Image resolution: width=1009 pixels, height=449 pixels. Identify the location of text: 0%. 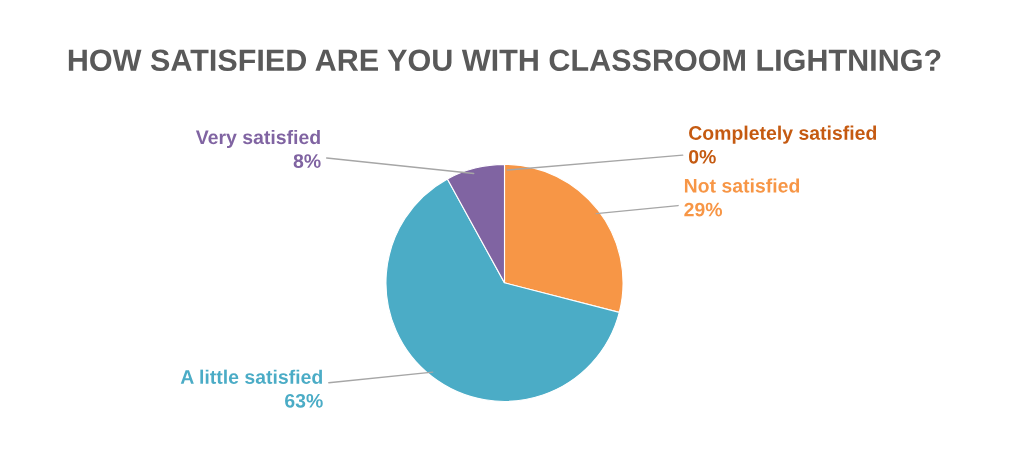
(702, 156).